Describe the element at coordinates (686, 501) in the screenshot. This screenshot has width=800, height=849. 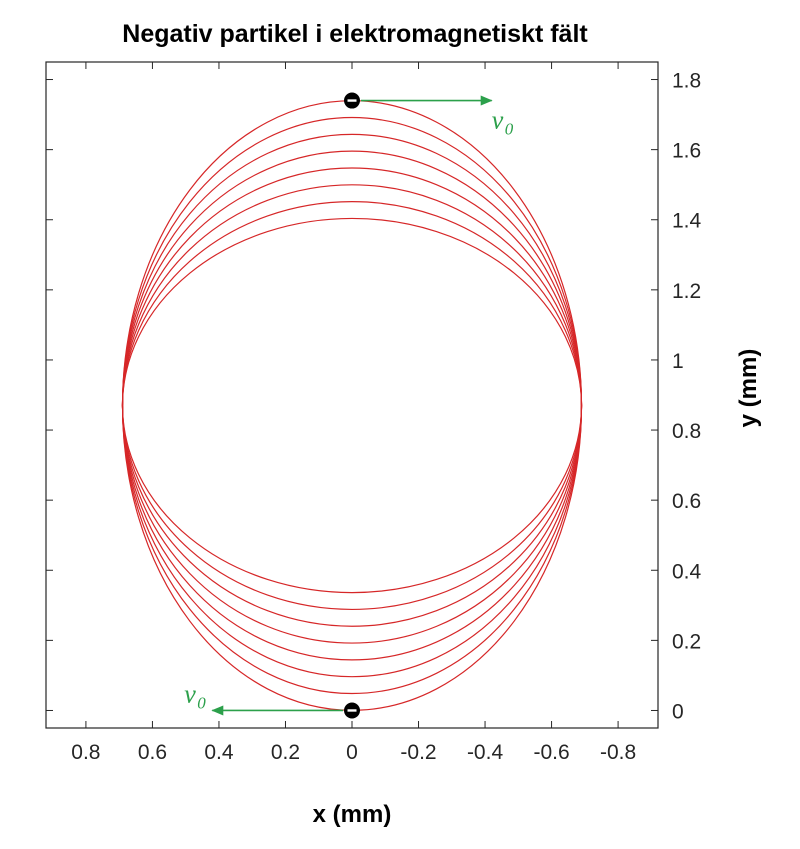
I see `y-tick-label: 0.6` at that location.